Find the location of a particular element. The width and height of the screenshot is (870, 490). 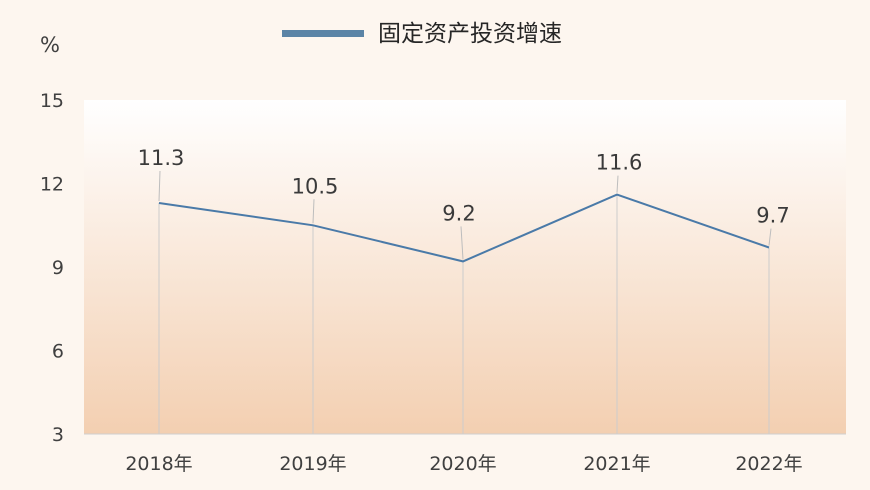

series-line is located at coordinates (464, 228).